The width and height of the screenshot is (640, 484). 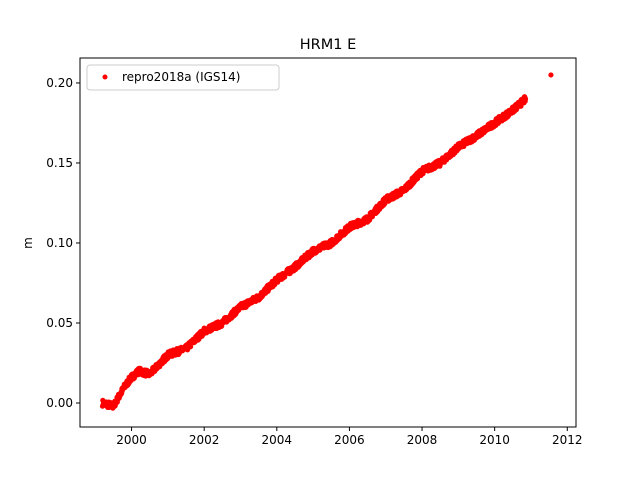 What do you see at coordinates (59, 243) in the screenshot?
I see `y-tick-label: 0.10` at bounding box center [59, 243].